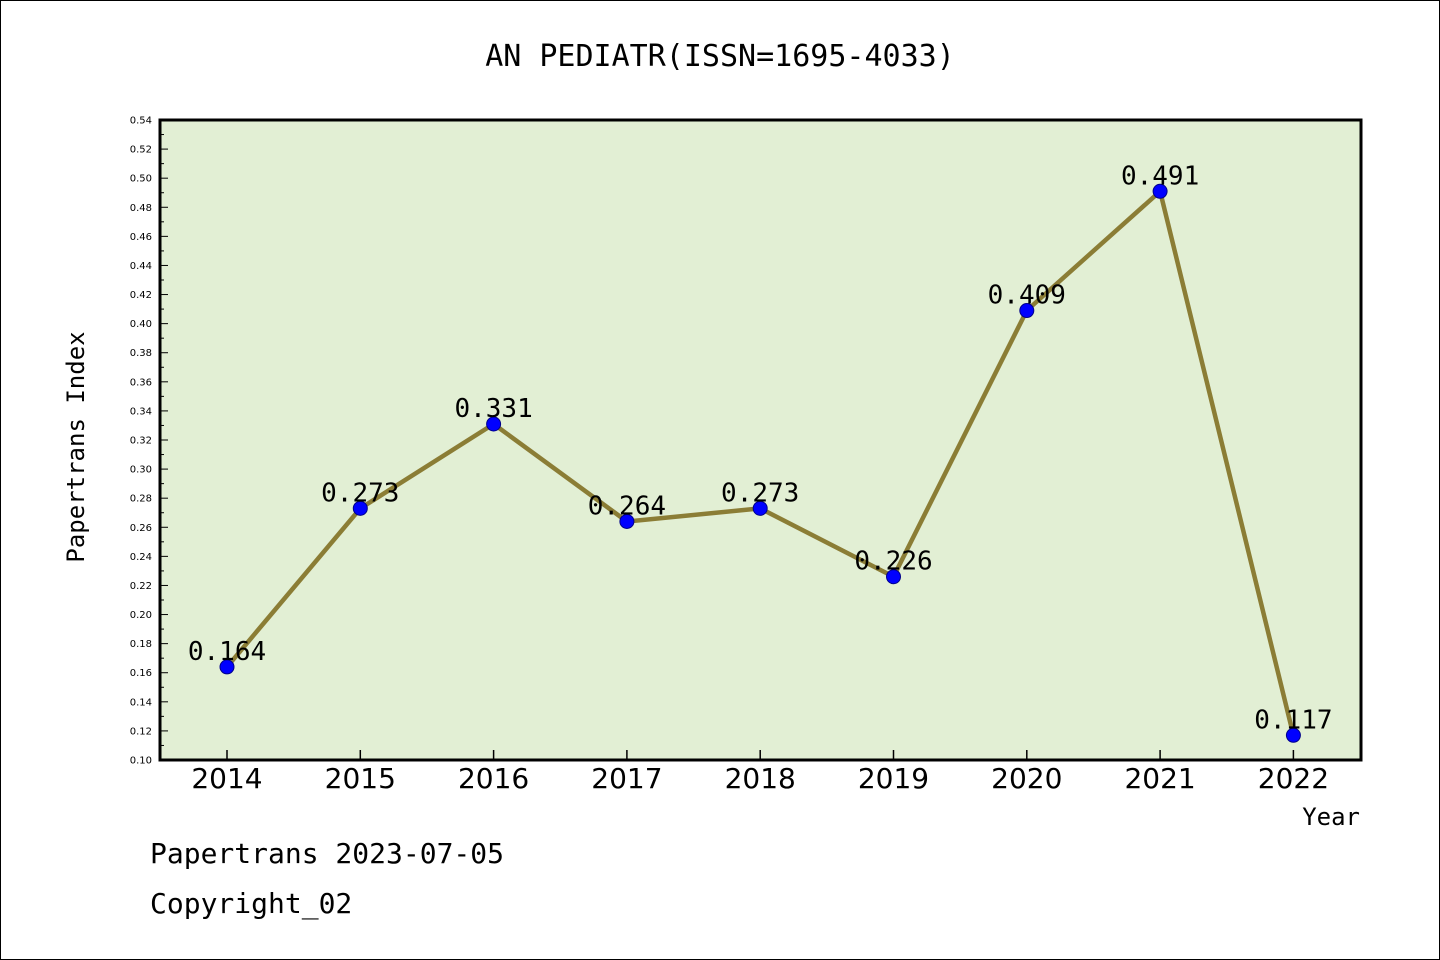 The image size is (1440, 960). I want to click on data-label: 0.164, so click(227, 652).